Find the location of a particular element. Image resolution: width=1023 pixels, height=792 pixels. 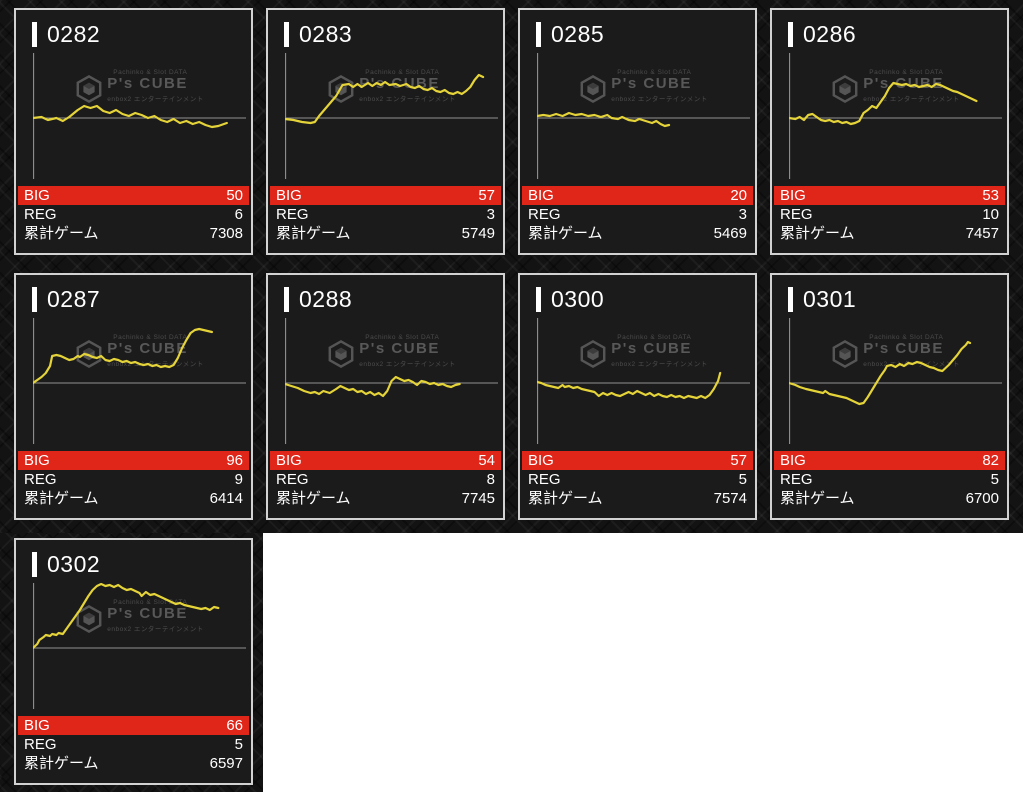

machine-title: 0300 is located at coordinates (639, 299).